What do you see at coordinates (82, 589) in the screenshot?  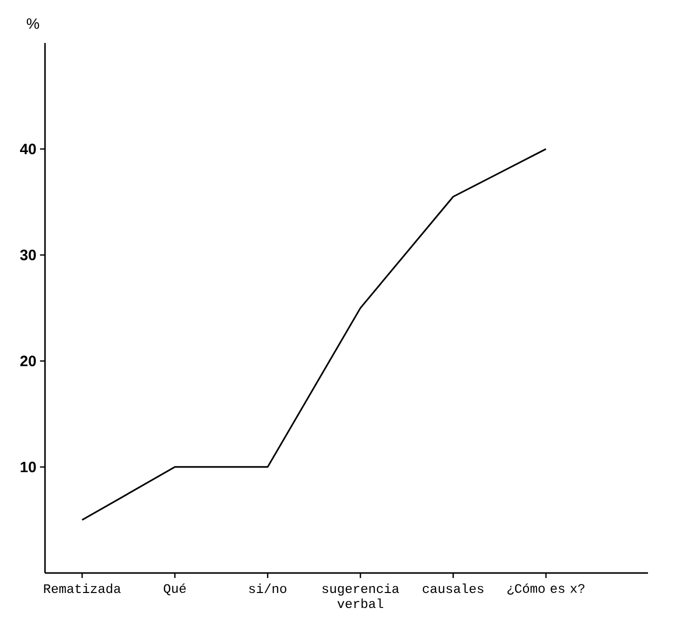 I see `x-tick-label: Rematizada` at bounding box center [82, 589].